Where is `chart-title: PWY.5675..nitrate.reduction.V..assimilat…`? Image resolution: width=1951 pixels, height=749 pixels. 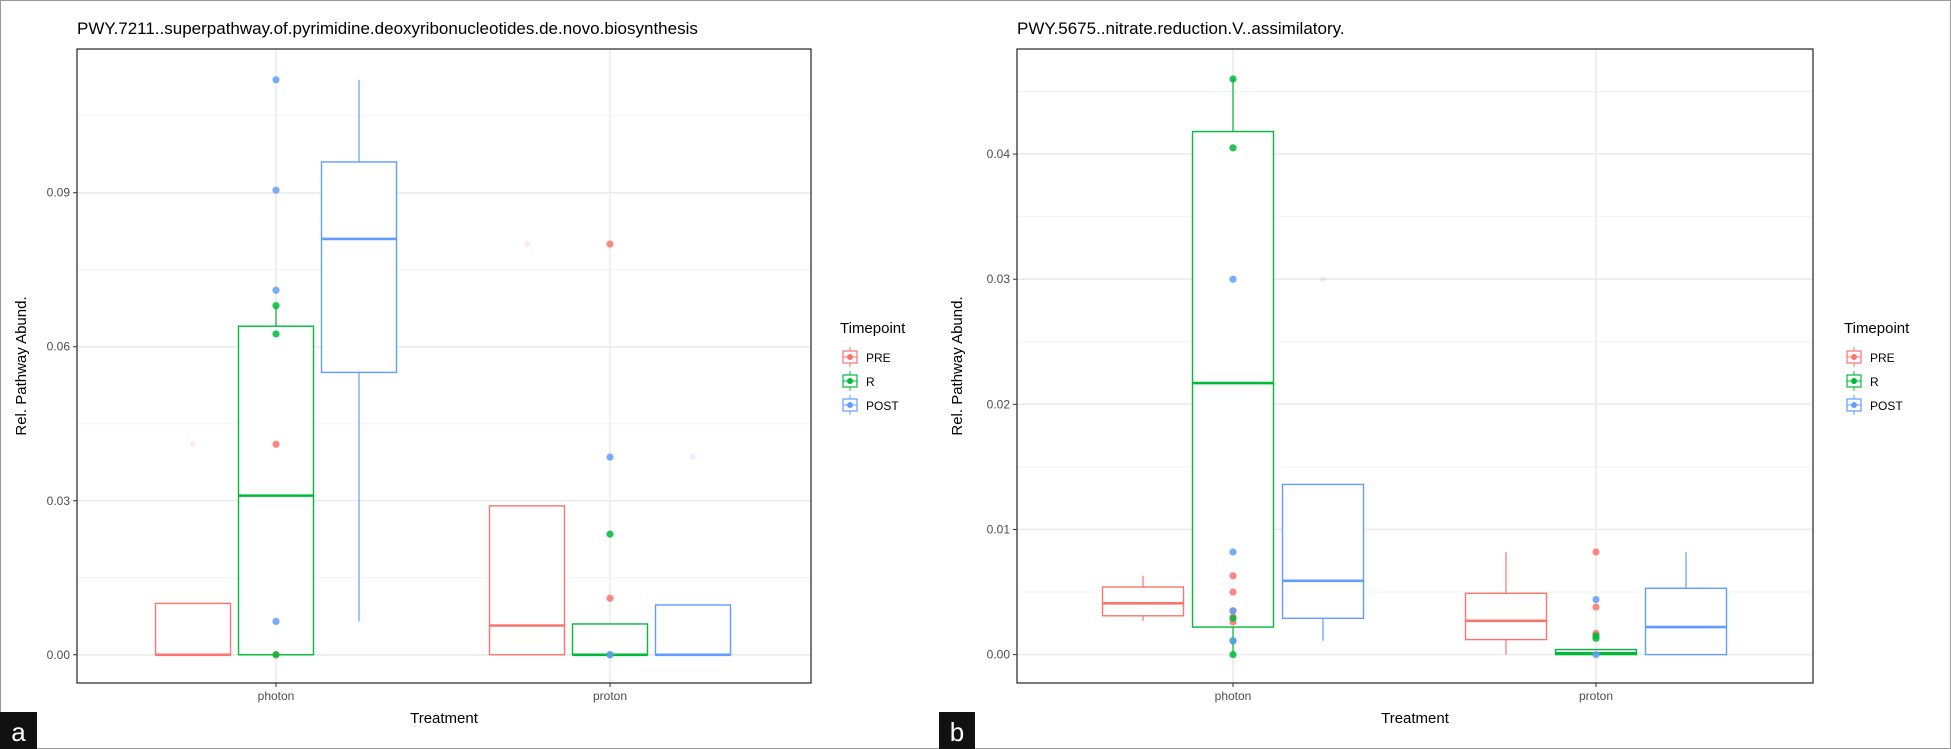
chart-title: PWY.5675..nitrate.reduction.V..assimilat… is located at coordinates (1181, 28).